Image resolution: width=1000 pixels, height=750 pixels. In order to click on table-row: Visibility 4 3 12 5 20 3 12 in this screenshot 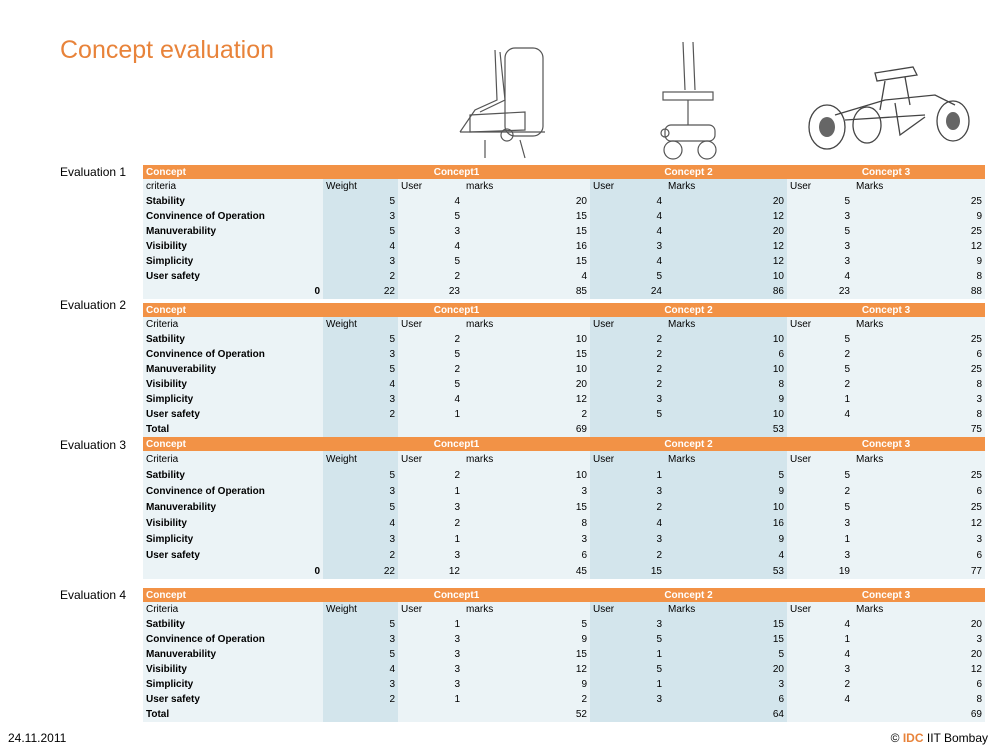, I will do `click(564, 669)`.